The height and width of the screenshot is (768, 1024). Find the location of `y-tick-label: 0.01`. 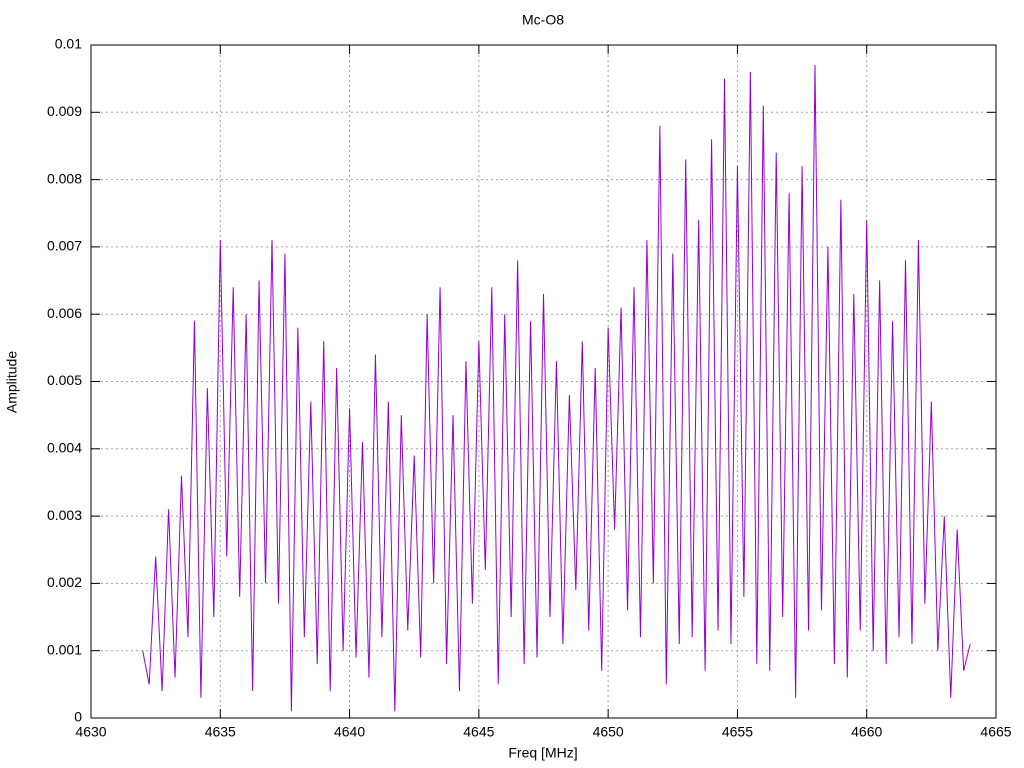

y-tick-label: 0.01 is located at coordinates (68, 44).